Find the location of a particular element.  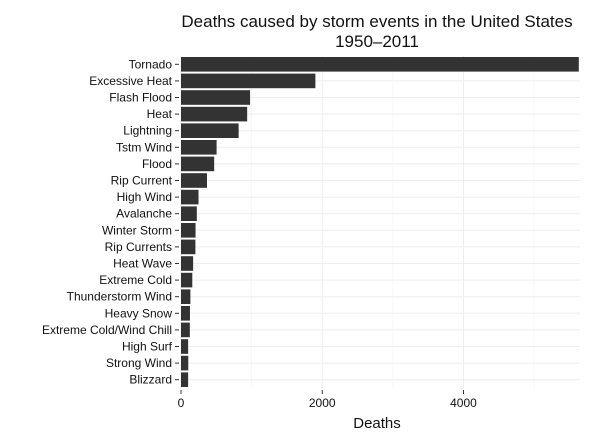

bar-thunderstorm-wind is located at coordinates (186, 297).